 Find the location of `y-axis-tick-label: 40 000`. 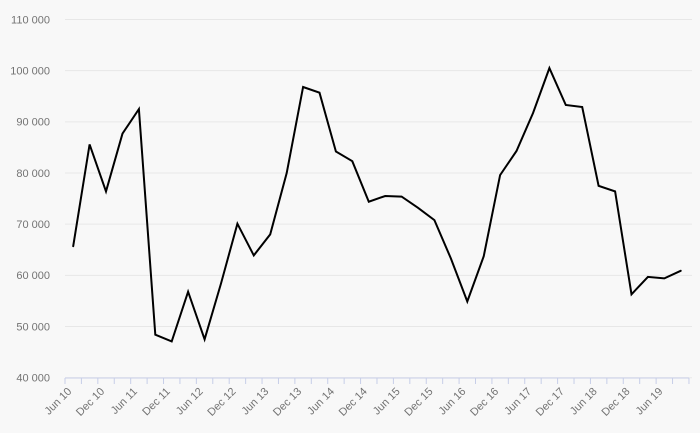

y-axis-tick-label: 40 000 is located at coordinates (33, 379).